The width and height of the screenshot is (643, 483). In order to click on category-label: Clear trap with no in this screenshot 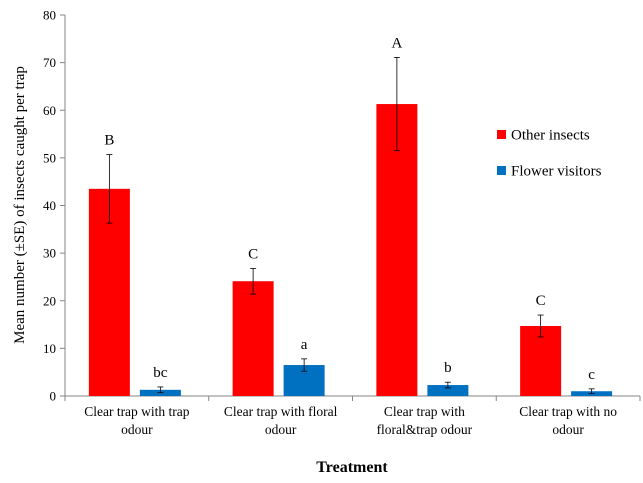, I will do `click(568, 411)`.